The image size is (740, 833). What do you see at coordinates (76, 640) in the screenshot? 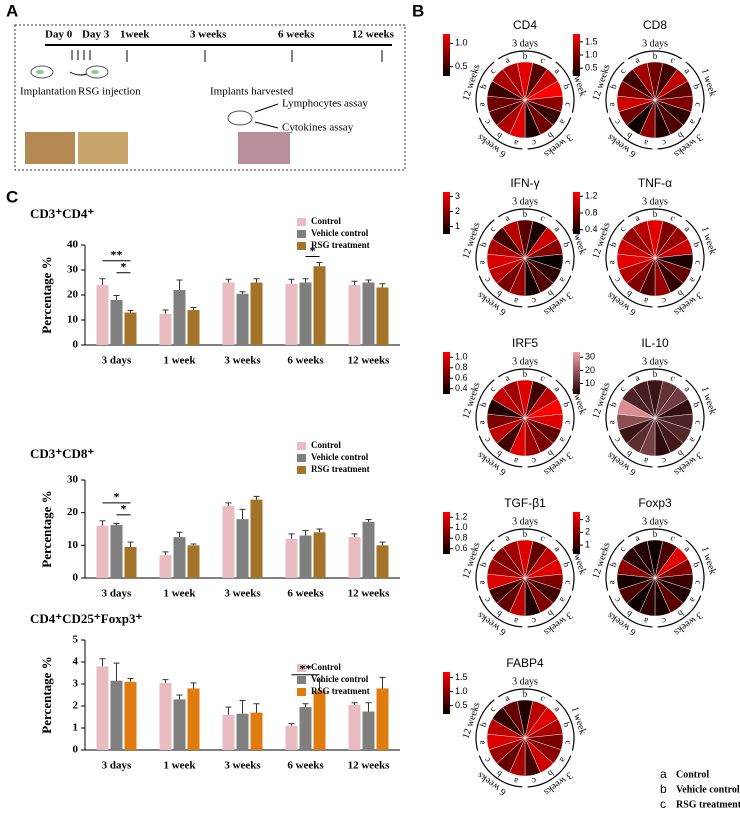
I see `y-tick-label: 5` at bounding box center [76, 640].